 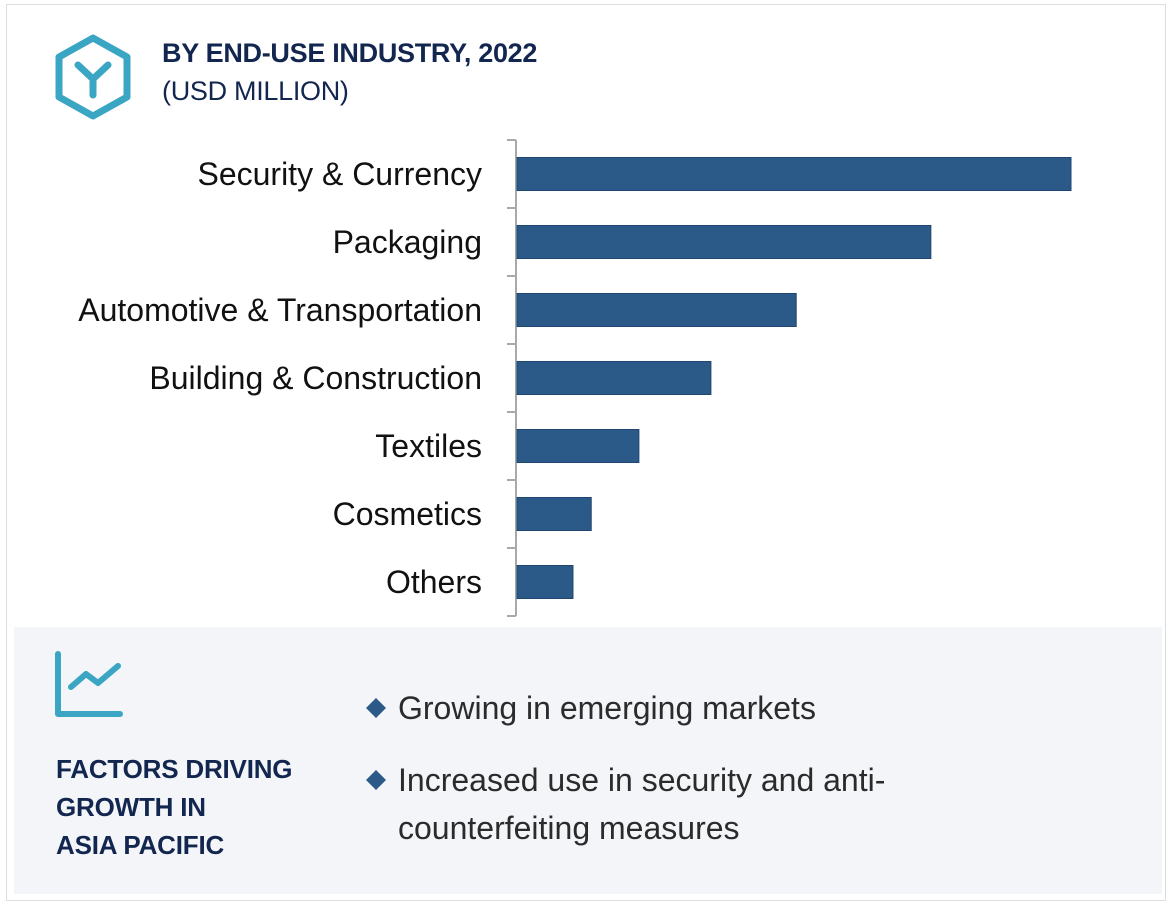 I want to click on category-label: Security & Currency, so click(x=339, y=174).